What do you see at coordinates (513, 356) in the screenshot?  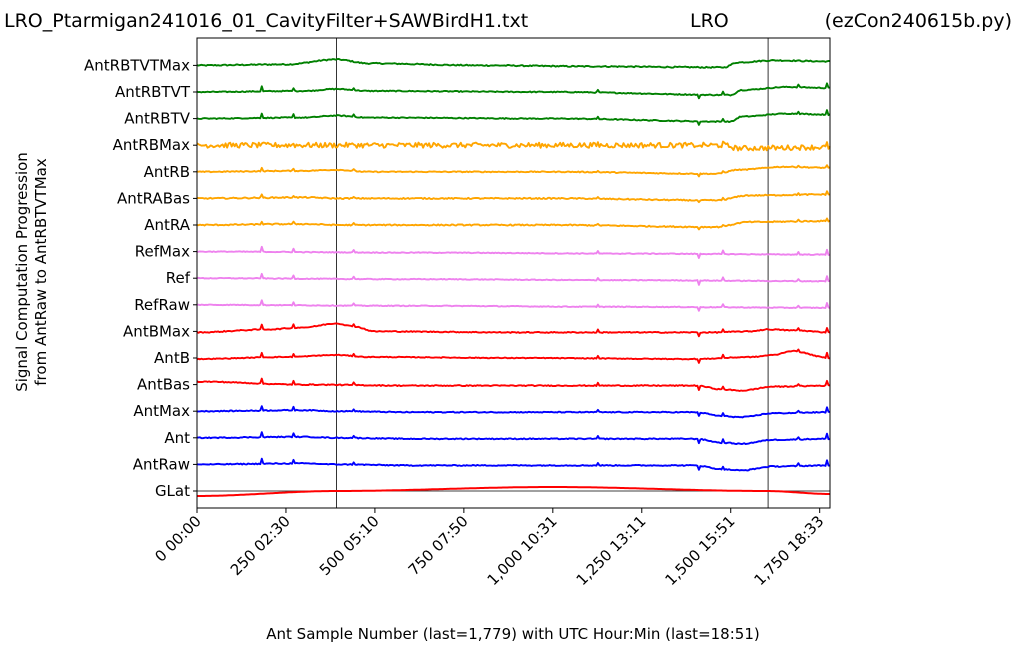 I see `series-line-antb` at bounding box center [513, 356].